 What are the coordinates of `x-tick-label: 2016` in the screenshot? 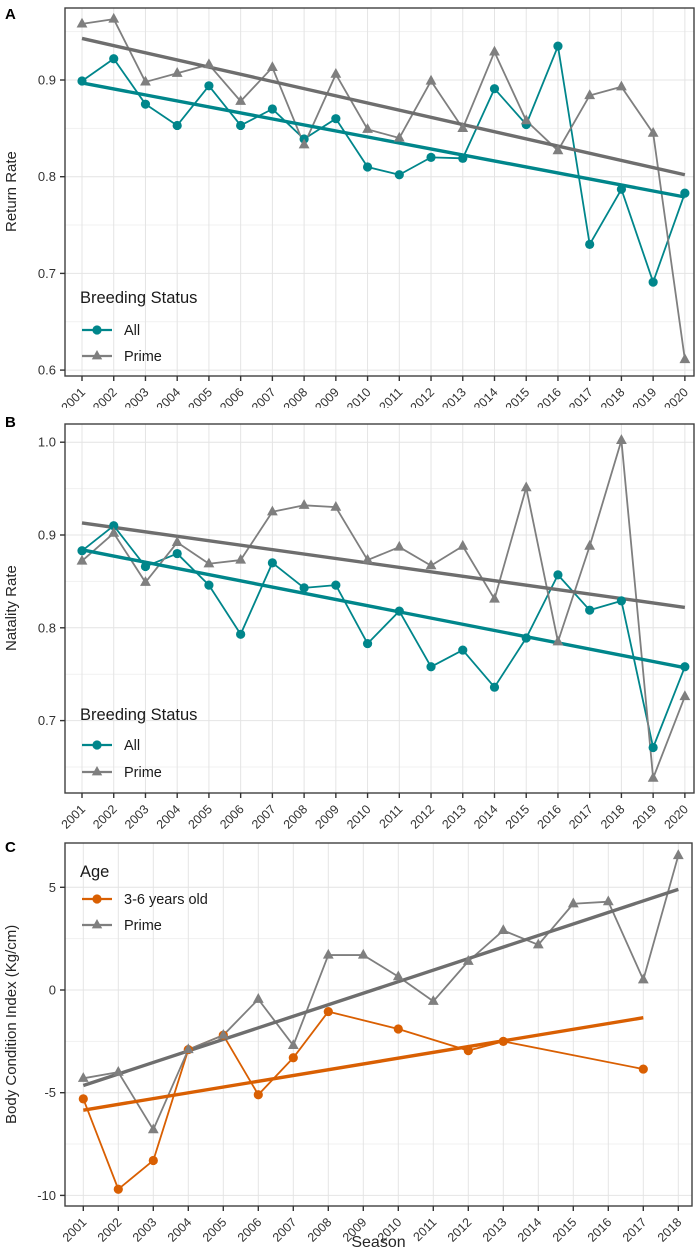 It's located at (550, 817).